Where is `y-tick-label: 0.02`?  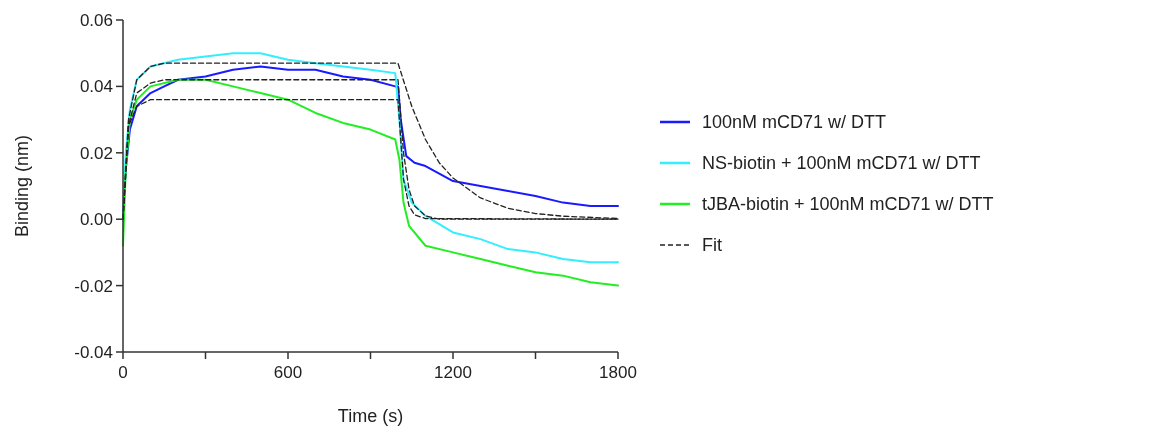
y-tick-label: 0.02 is located at coordinates (96, 153).